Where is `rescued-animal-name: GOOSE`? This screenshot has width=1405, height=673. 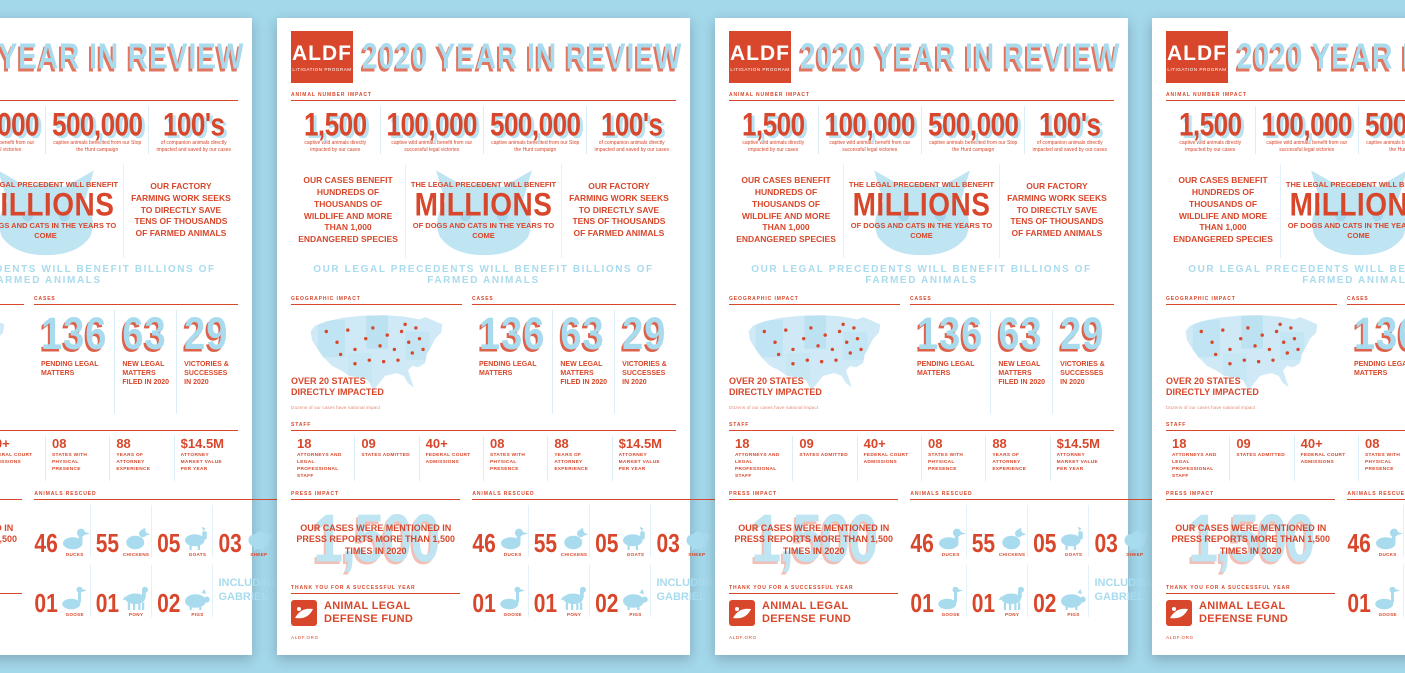
rescued-animal-name: GOOSE is located at coordinates (1387, 614).